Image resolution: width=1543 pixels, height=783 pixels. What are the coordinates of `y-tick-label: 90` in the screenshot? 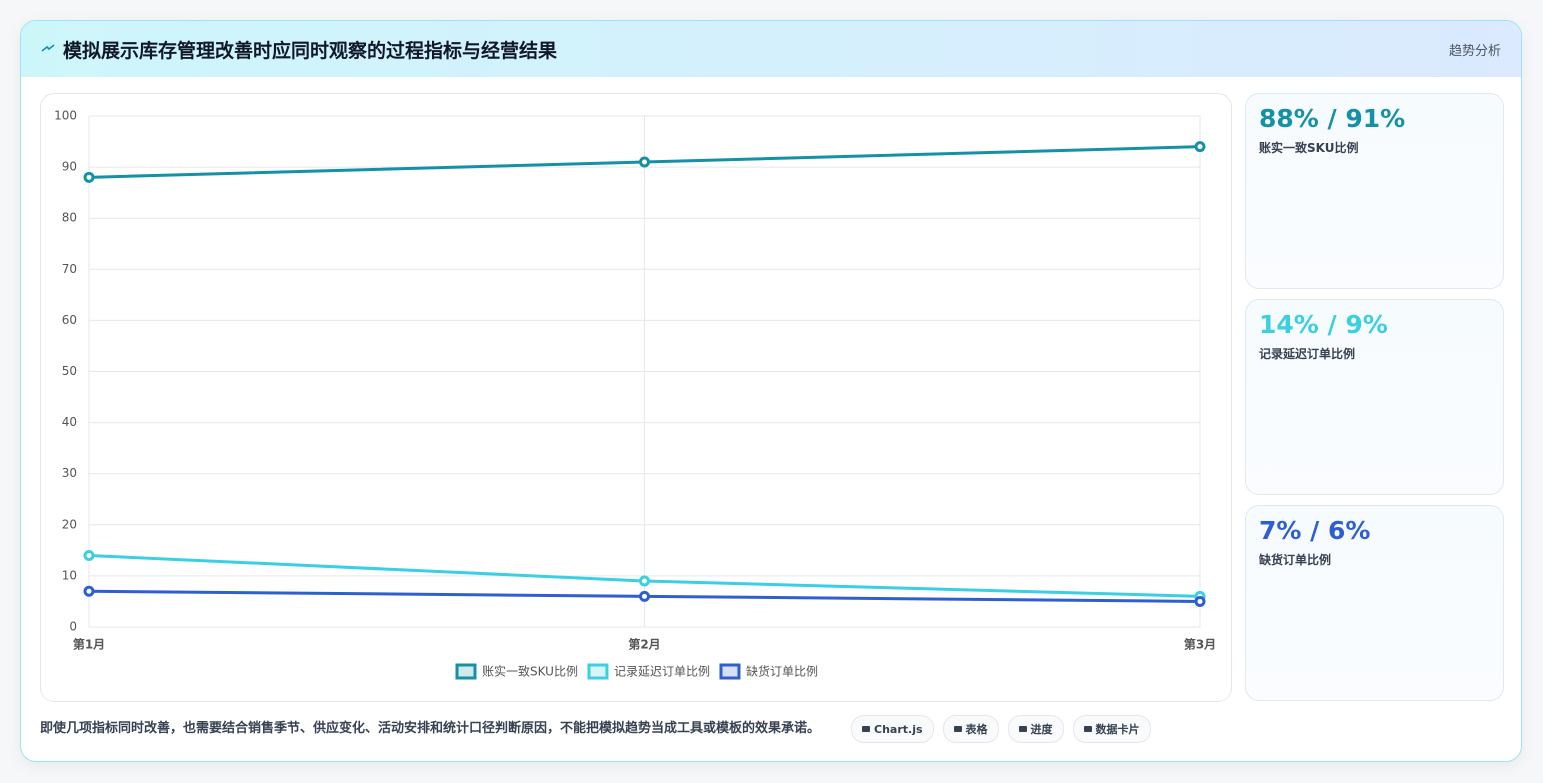 It's located at (69, 167).